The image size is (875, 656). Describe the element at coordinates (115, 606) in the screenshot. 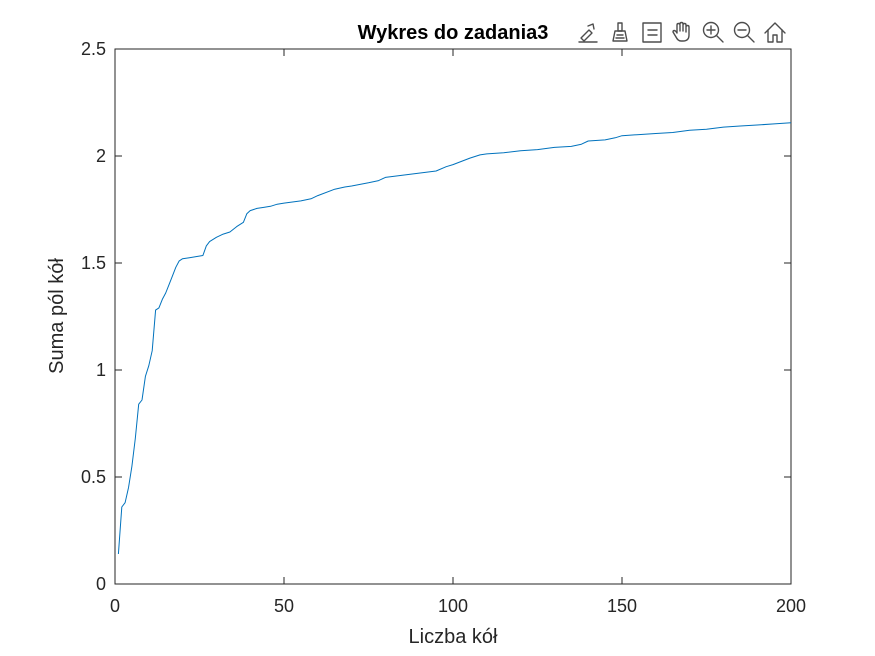

I see `x-tick-label: 0` at that location.